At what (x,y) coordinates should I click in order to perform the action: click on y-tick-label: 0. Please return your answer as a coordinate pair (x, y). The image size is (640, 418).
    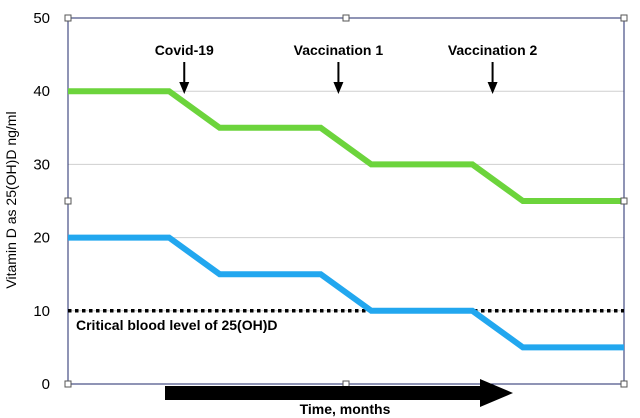
    Looking at the image, I should click on (46, 384).